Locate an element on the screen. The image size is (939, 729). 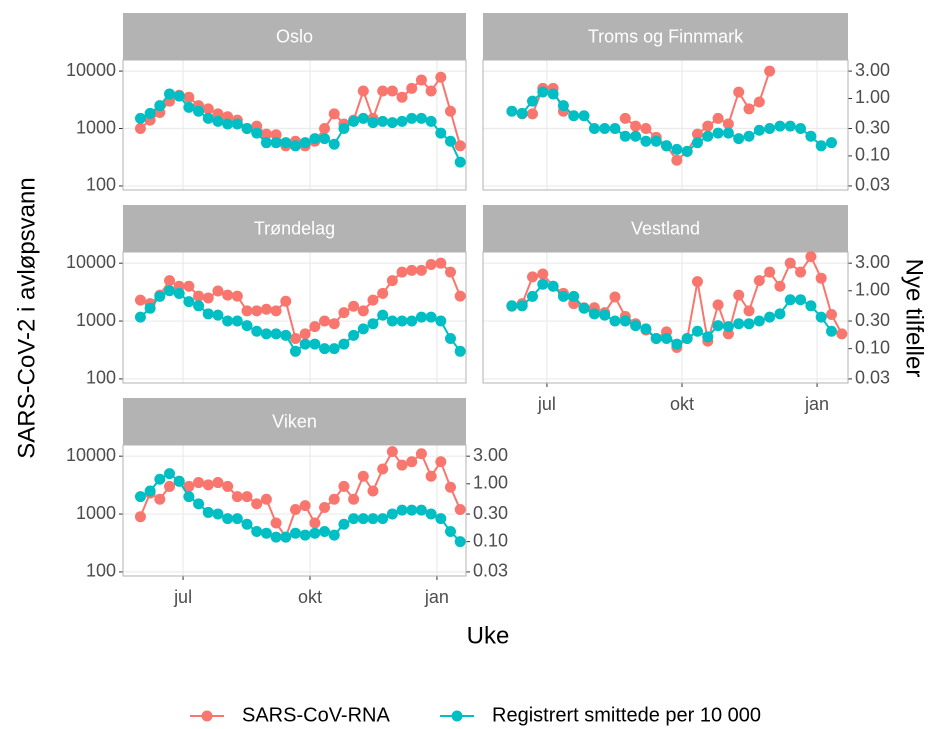
strip is located at coordinates (665, 36).